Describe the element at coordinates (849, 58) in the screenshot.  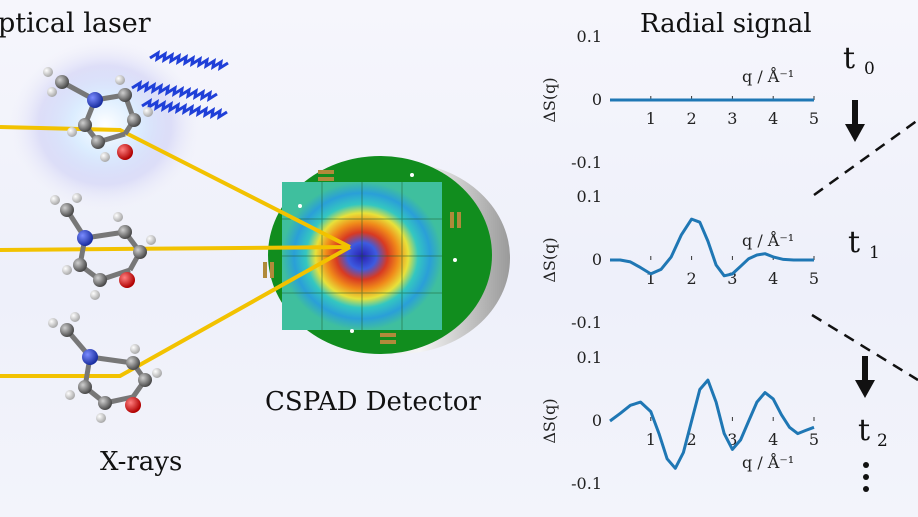
I see `time-label-0-t: t` at that location.